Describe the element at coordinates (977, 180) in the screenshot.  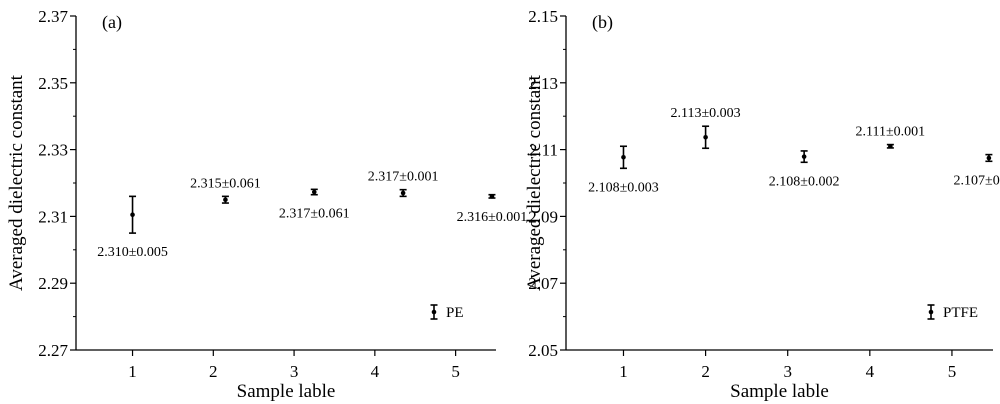
I see `data-label: 2.107±0.001` at that location.